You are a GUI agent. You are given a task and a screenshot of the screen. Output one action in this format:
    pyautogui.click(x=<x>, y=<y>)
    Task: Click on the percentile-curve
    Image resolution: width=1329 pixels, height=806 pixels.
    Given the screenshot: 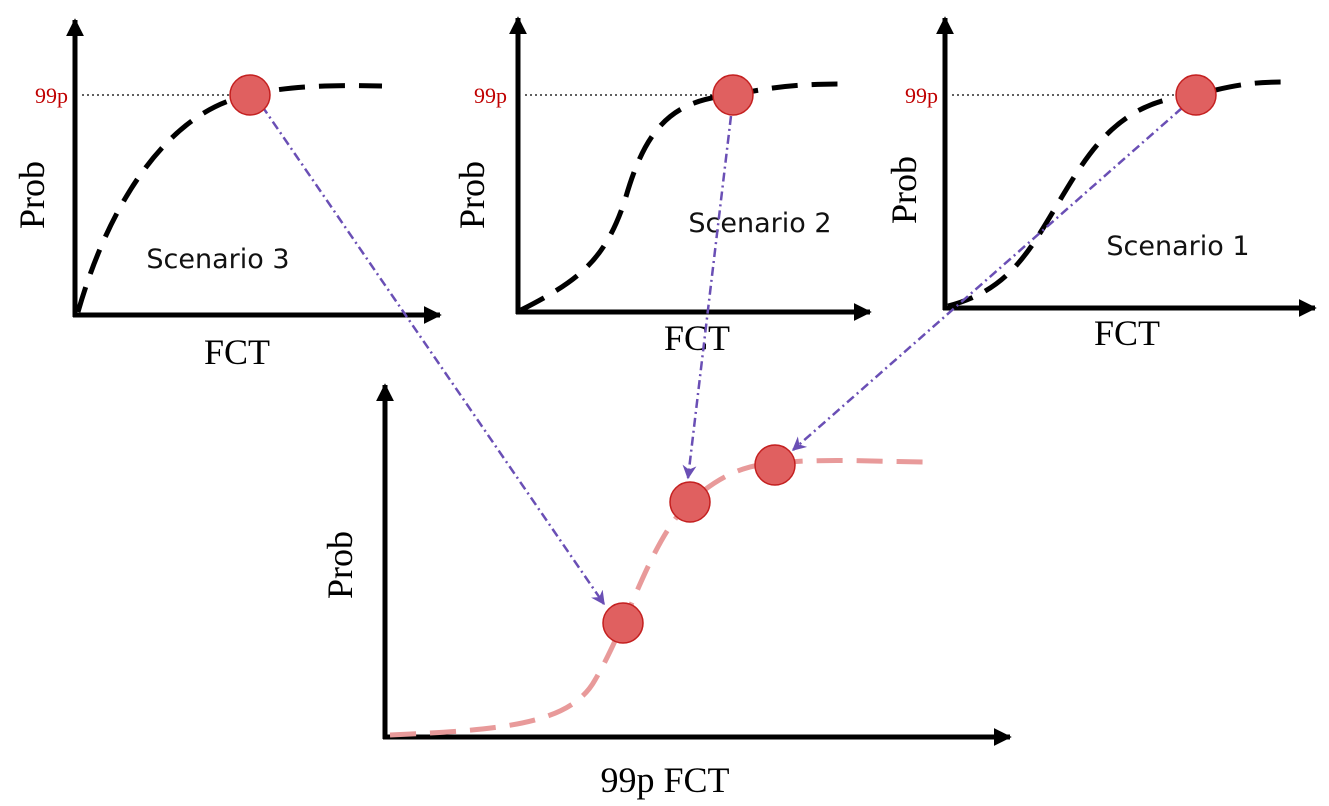 What is the action you would take?
    pyautogui.click(x=661, y=597)
    